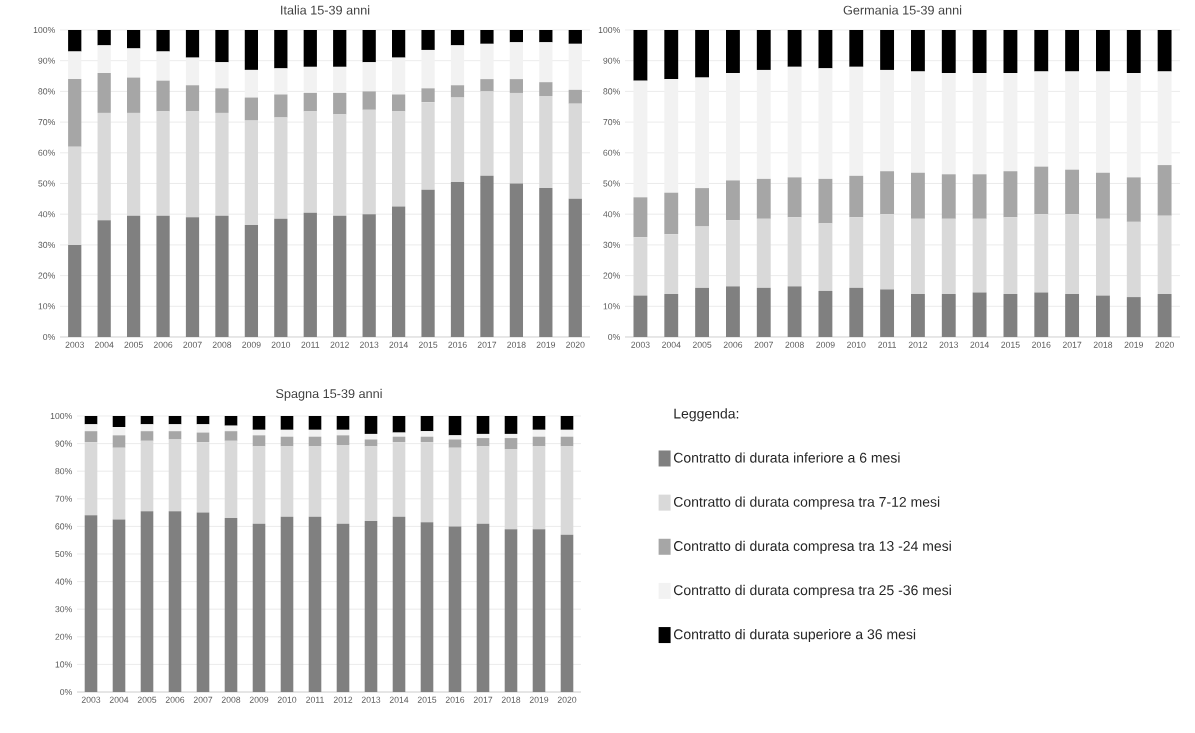 The width and height of the screenshot is (1195, 733). Describe the element at coordinates (812, 547) in the screenshot. I see `legend-label: Contratto di durata compresa tra 13 -24 mesi` at that location.